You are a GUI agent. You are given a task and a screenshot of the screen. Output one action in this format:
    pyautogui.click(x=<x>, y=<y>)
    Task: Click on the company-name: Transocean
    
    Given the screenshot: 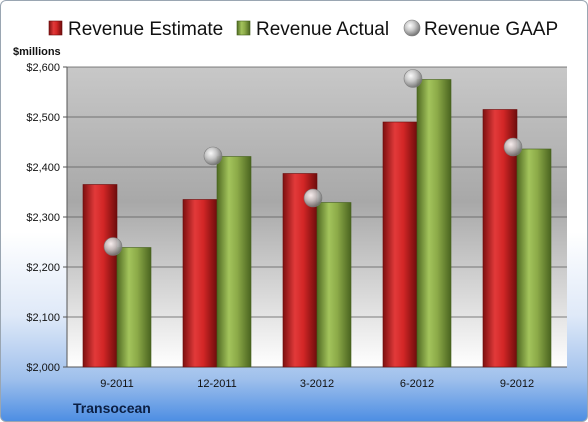 What is the action you would take?
    pyautogui.click(x=112, y=408)
    